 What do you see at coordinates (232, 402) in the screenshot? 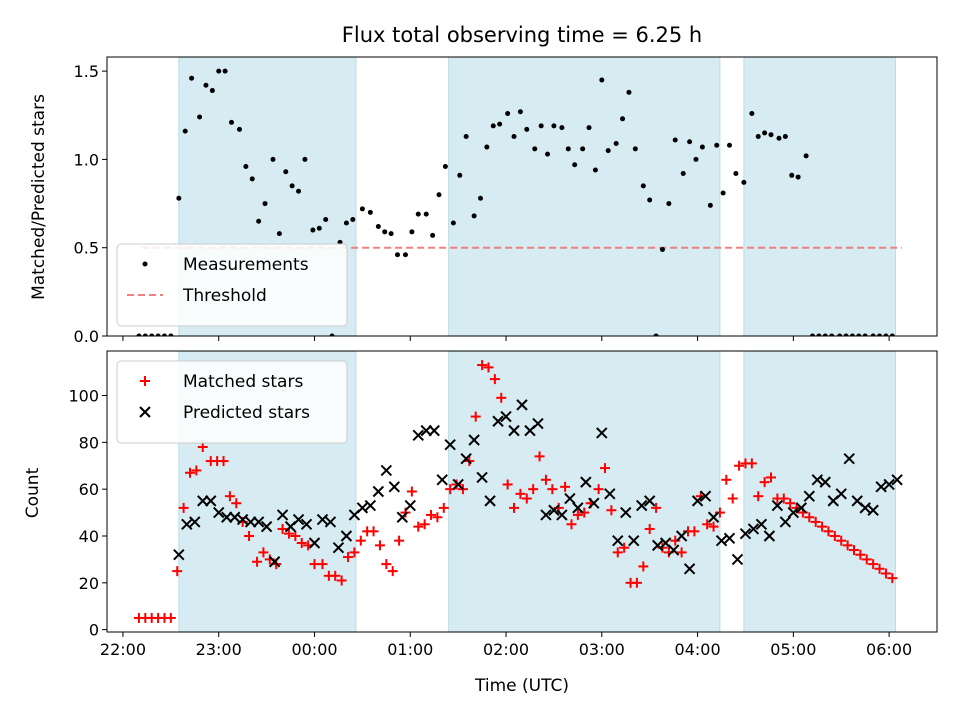
I see `legend: Matched stars Predicted stars` at bounding box center [232, 402].